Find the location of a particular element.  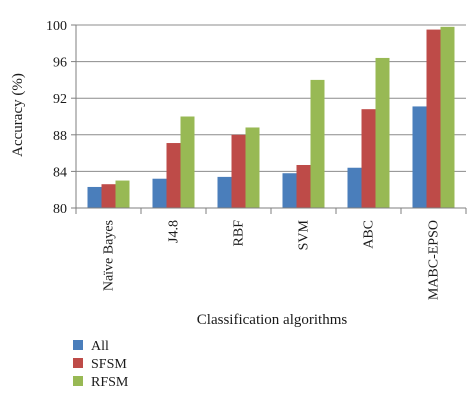

y-tick-label: 100 is located at coordinates (56, 26).